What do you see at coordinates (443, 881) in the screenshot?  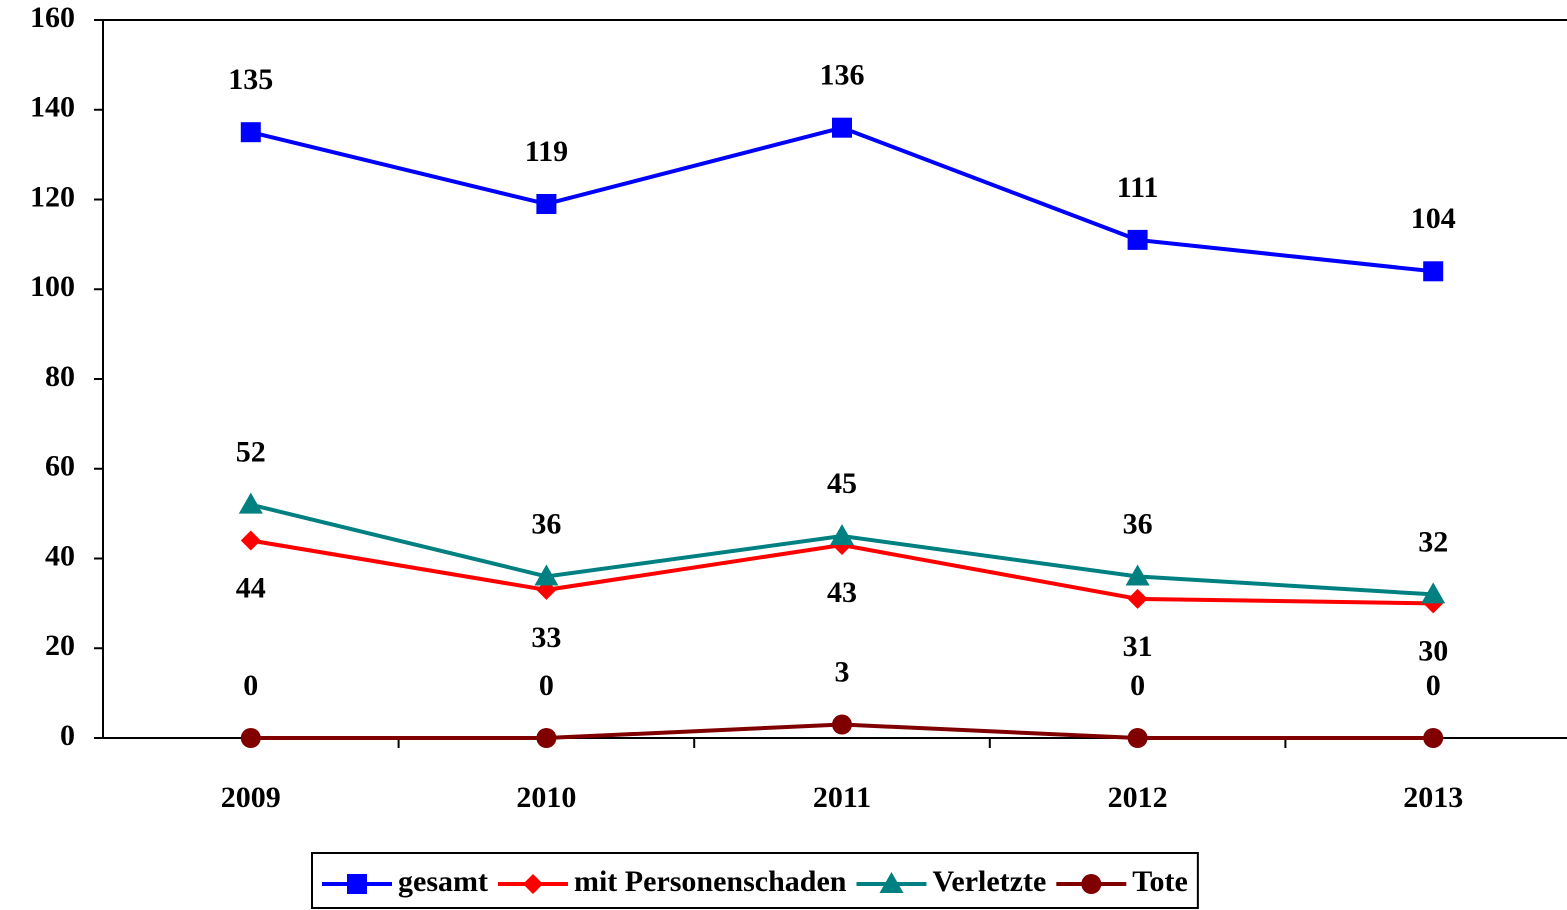 I see `legend-label: gesamt` at bounding box center [443, 881].